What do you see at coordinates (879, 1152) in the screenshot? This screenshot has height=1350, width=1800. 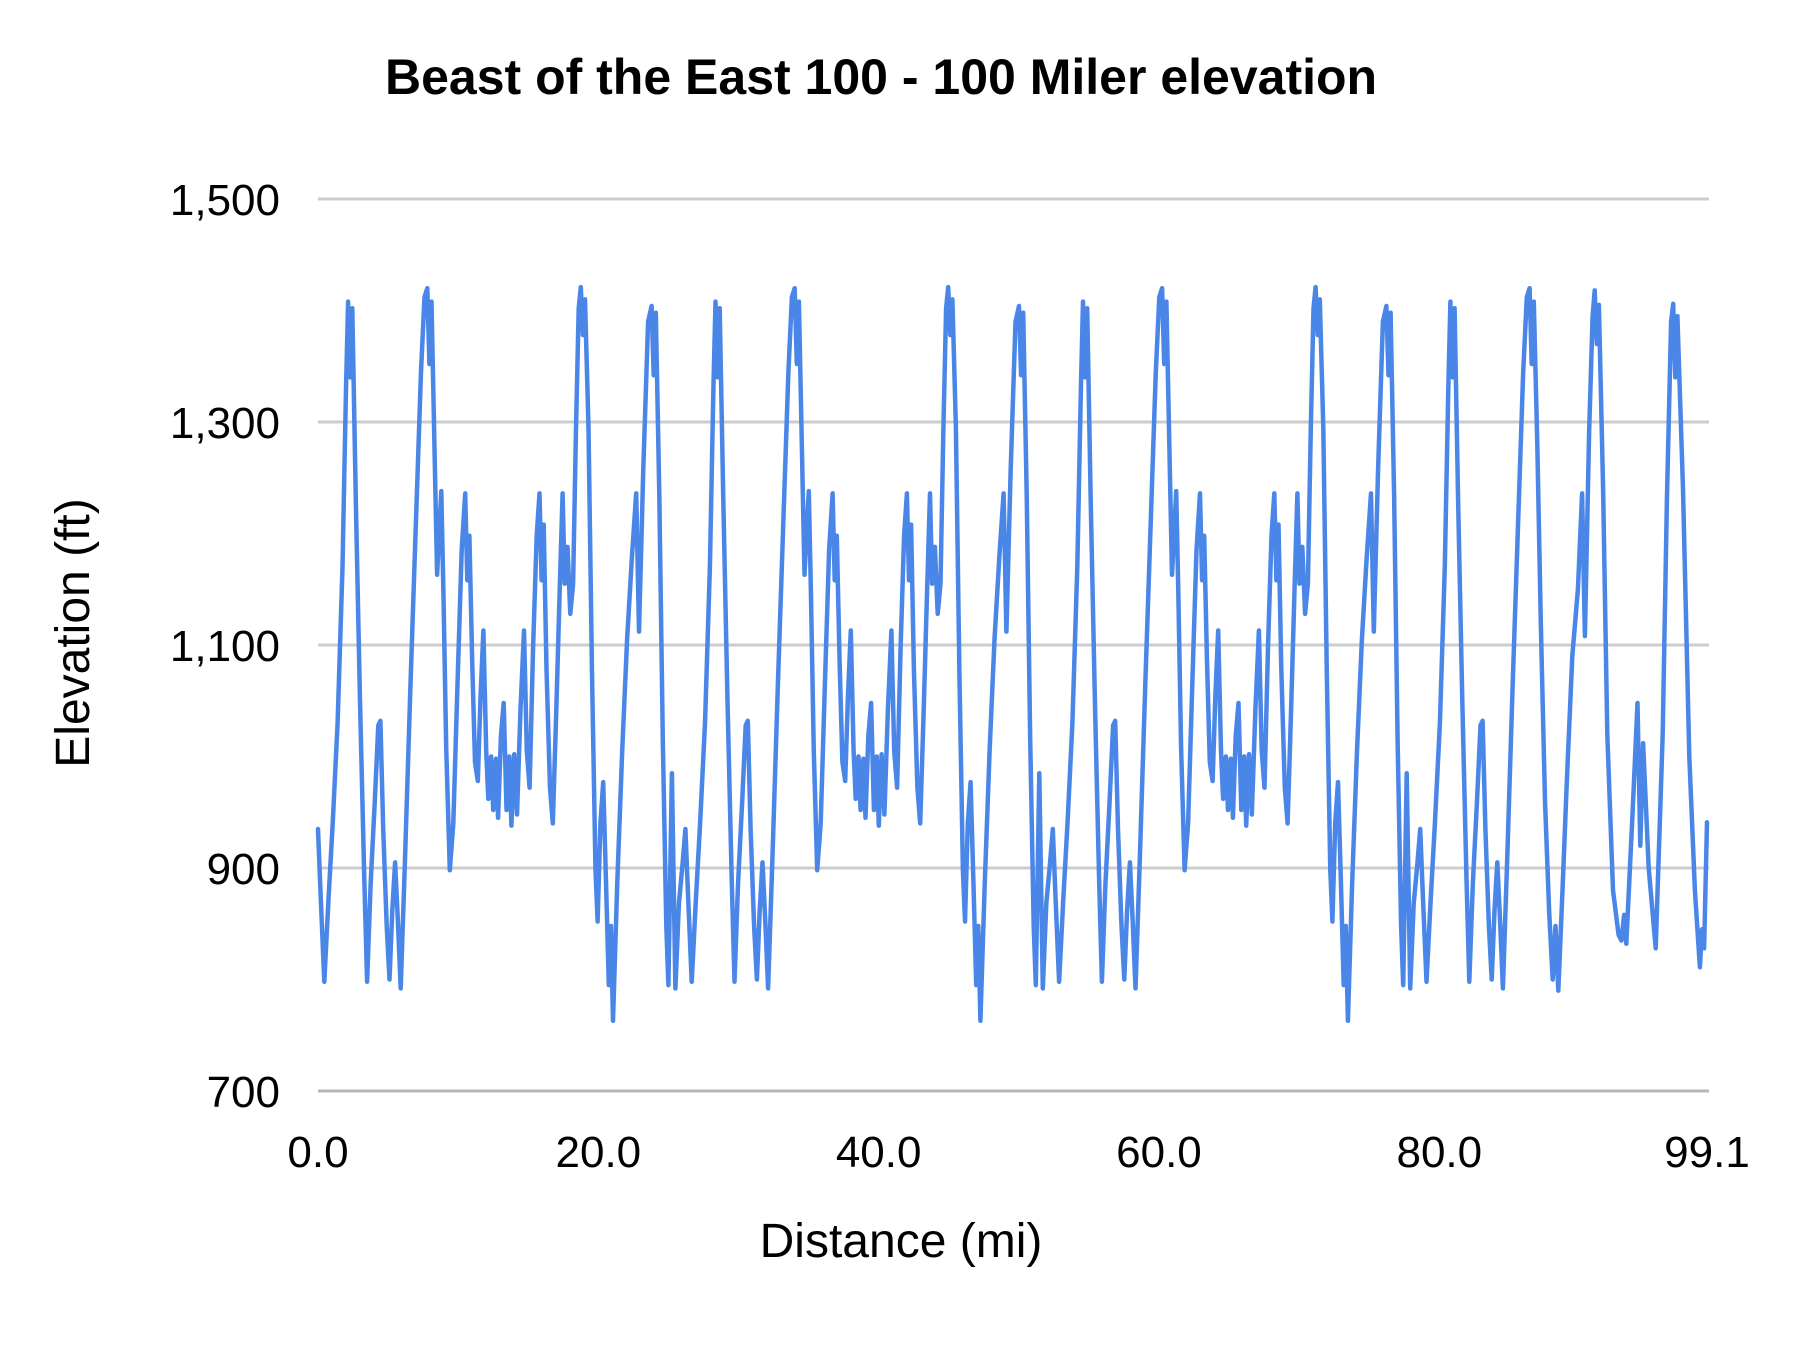 I see `x-tick-label: 40.0` at bounding box center [879, 1152].